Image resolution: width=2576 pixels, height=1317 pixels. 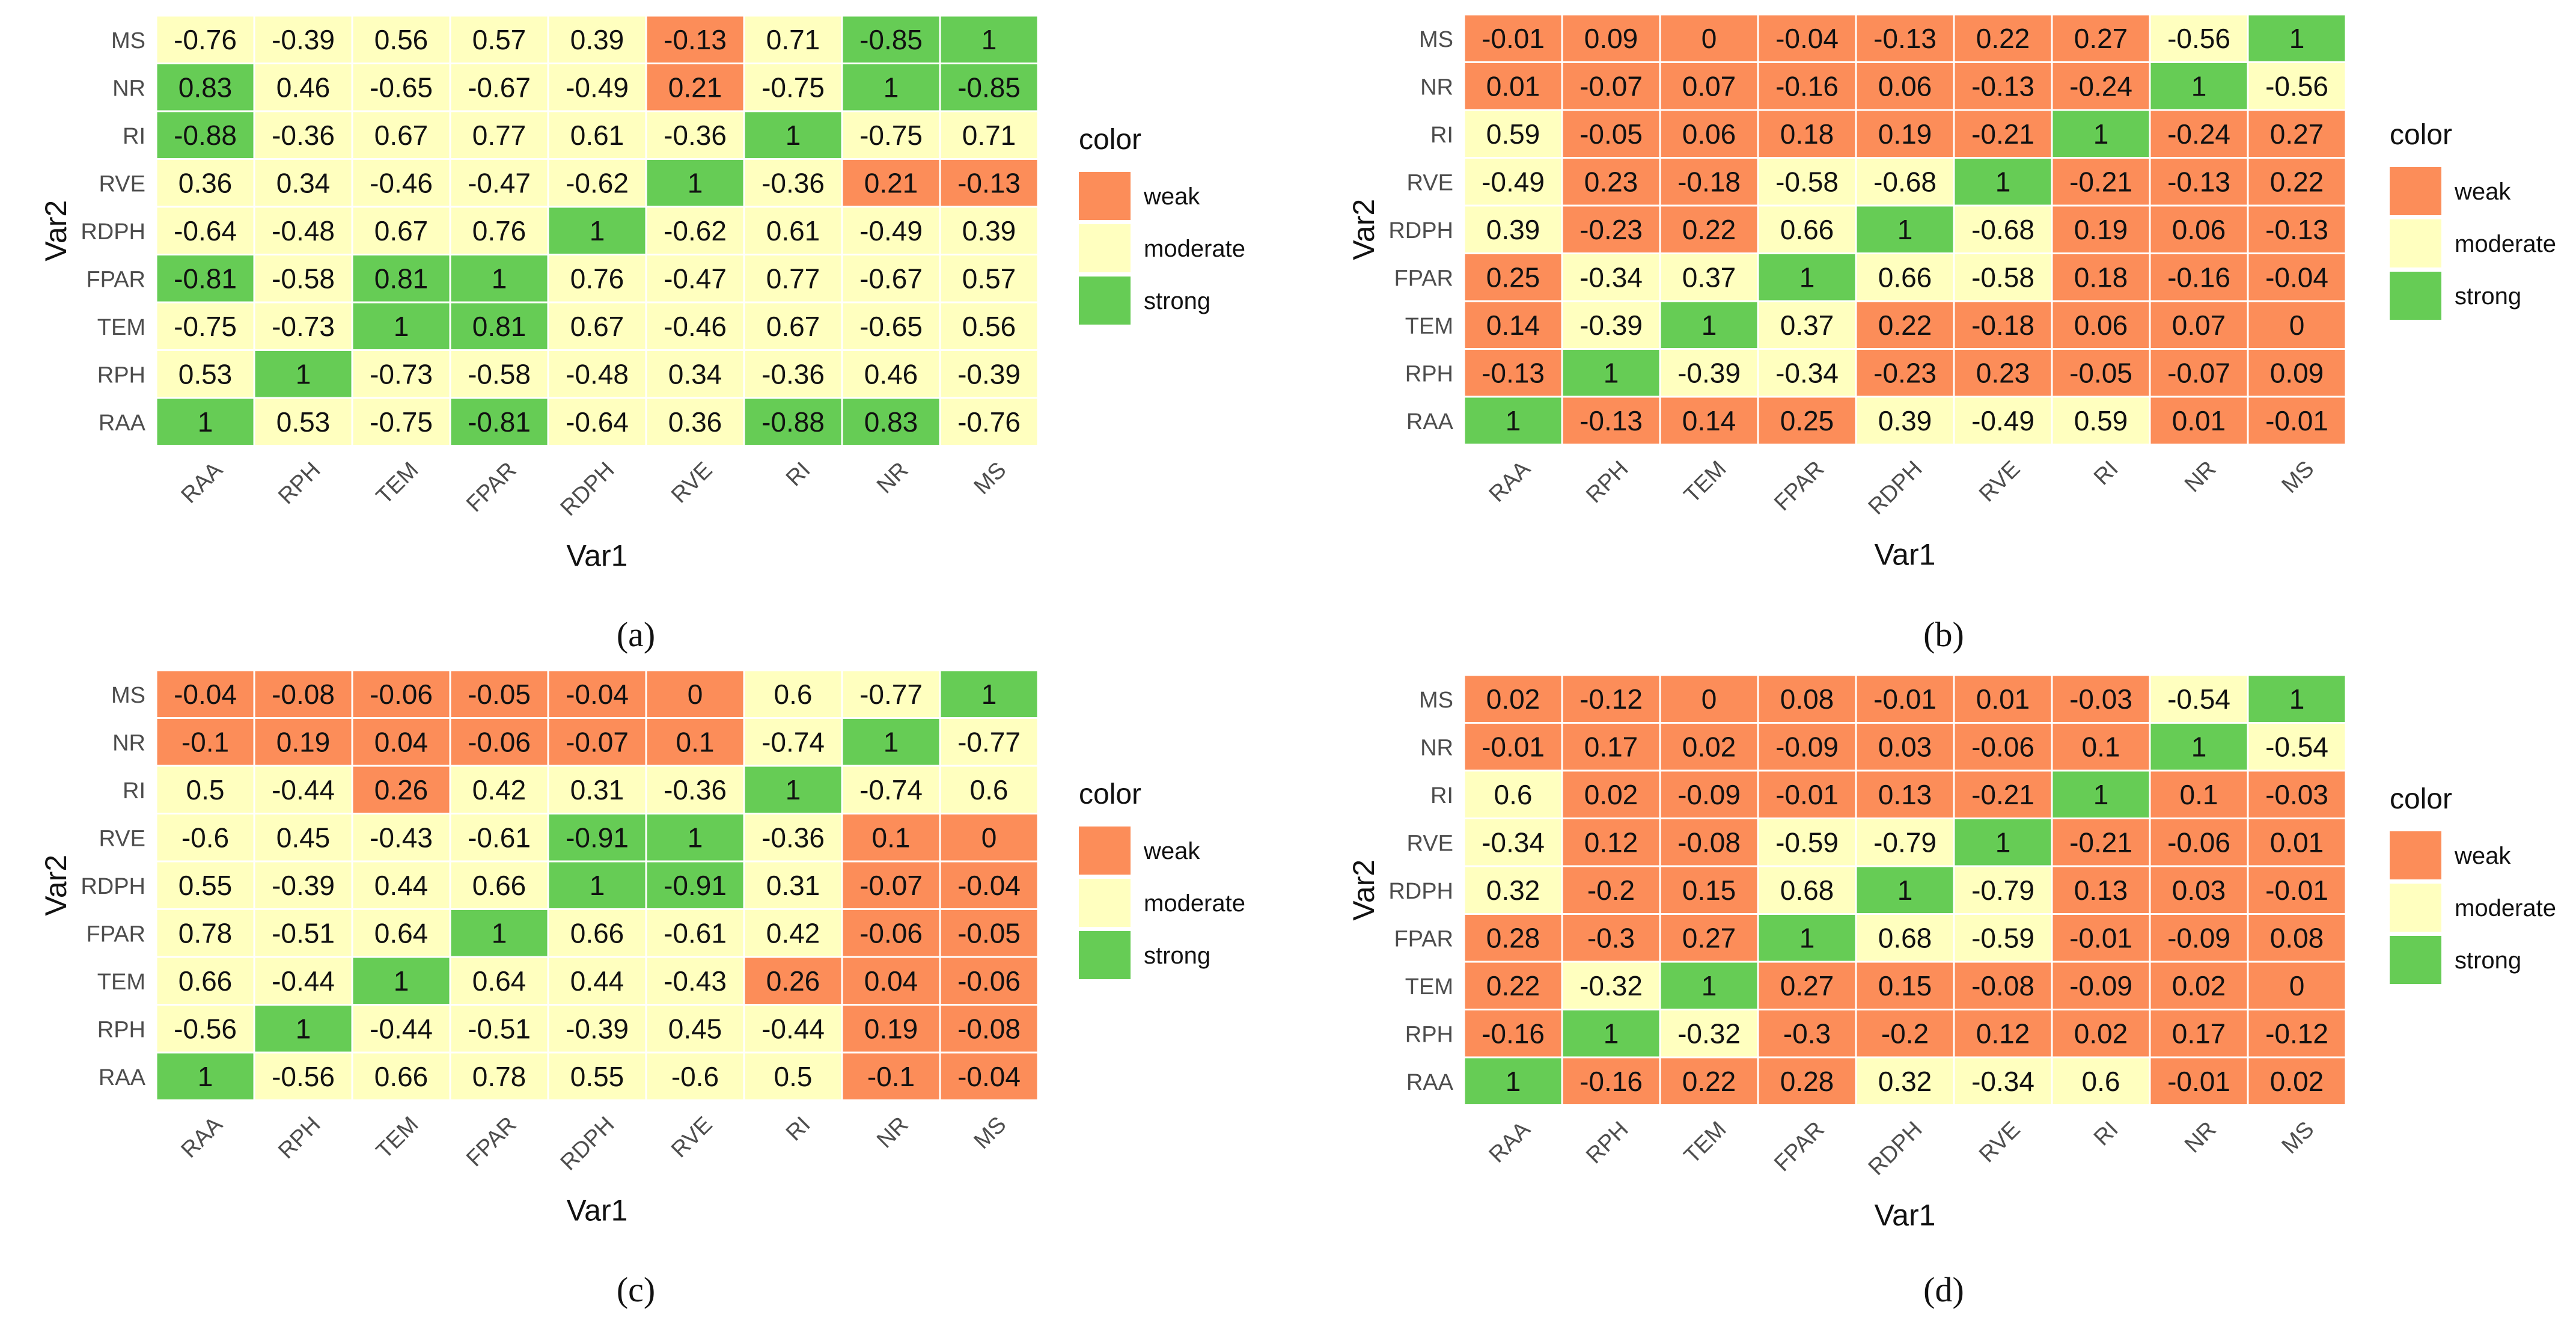 I want to click on cell-value-label: -0.91, so click(x=695, y=886).